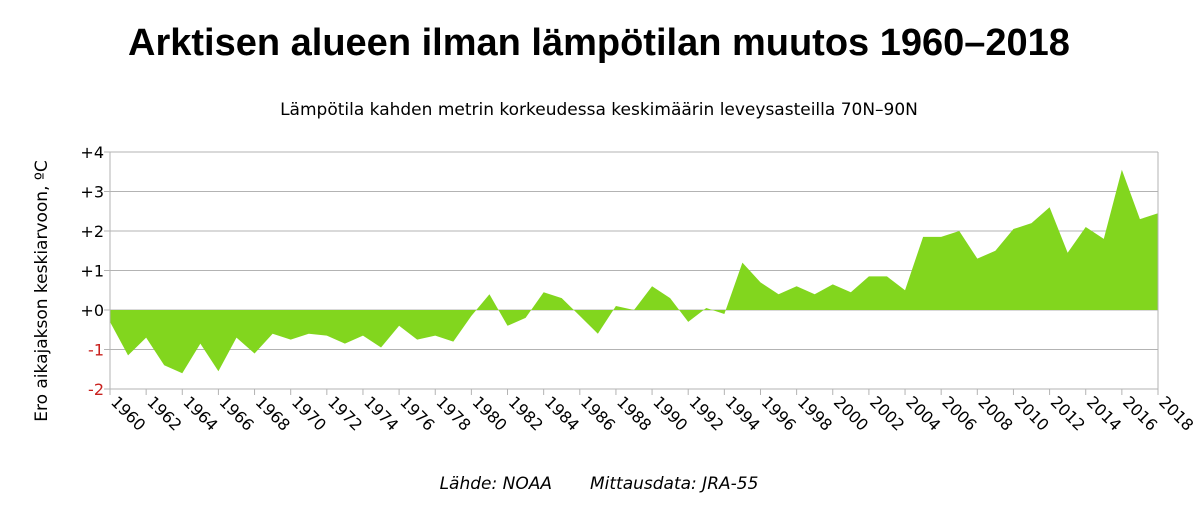  I want to click on y-tick-label: -1, so click(96, 350).